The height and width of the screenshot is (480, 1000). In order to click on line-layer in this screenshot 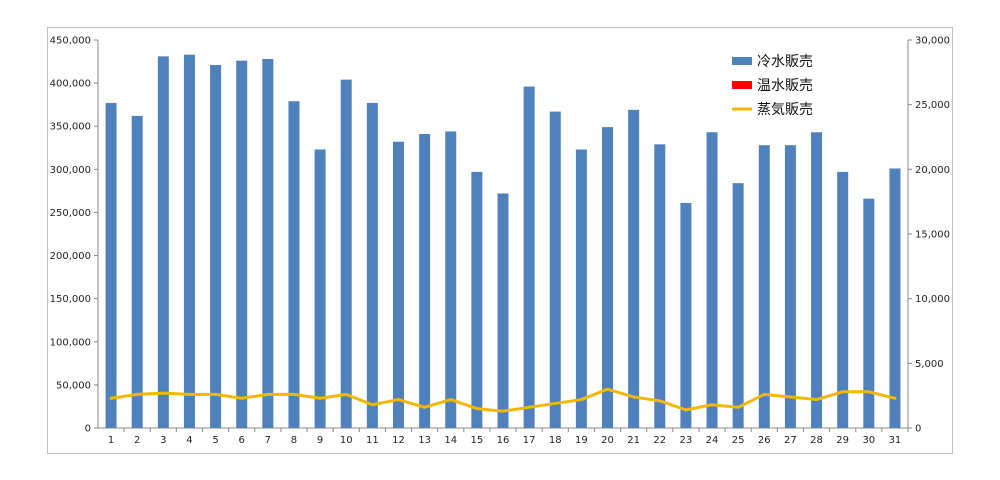, I will do `click(503, 400)`.